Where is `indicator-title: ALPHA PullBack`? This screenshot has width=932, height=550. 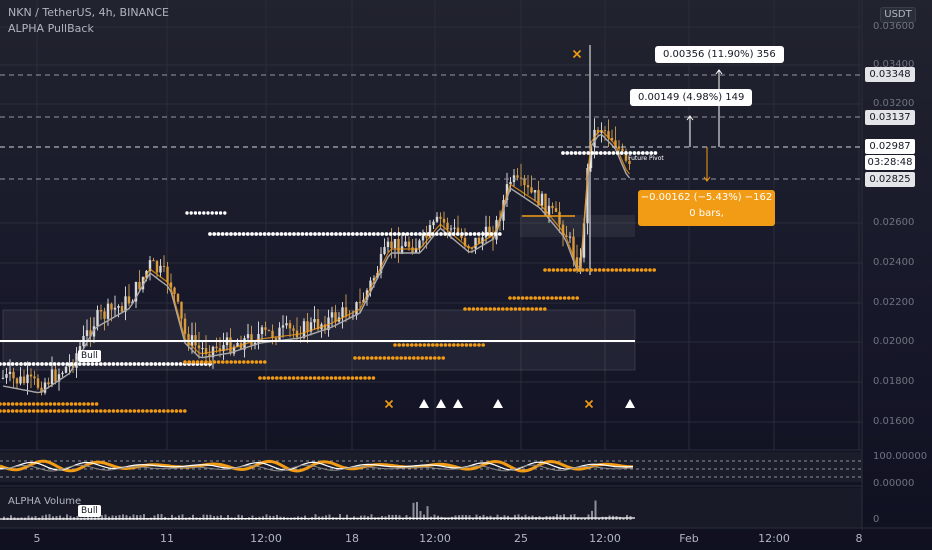
indicator-title: ALPHA PullBack is located at coordinates (51, 28).